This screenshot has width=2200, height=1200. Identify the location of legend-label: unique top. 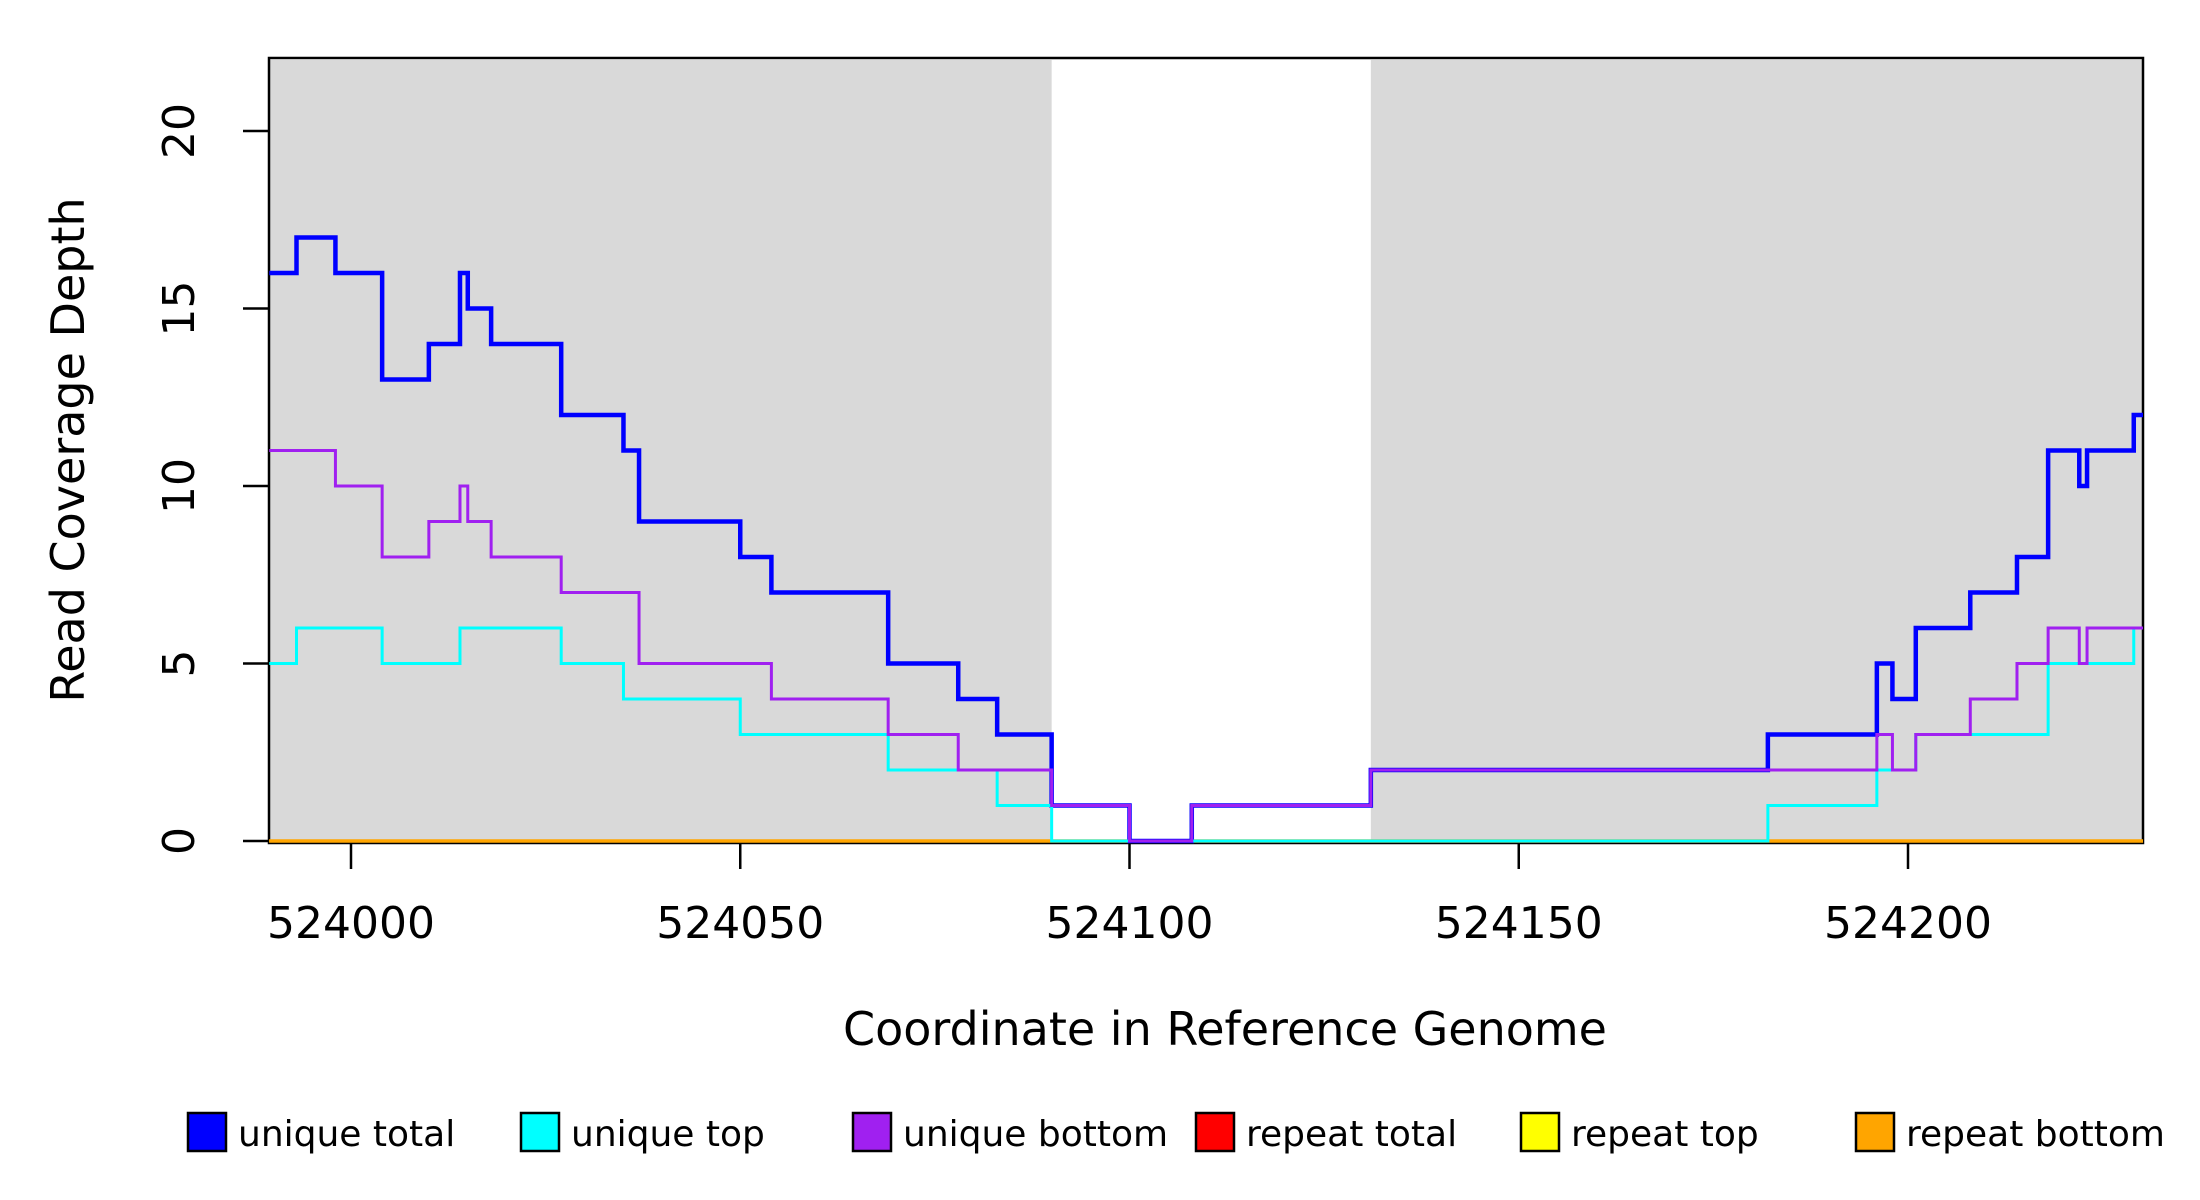
(668, 1134).